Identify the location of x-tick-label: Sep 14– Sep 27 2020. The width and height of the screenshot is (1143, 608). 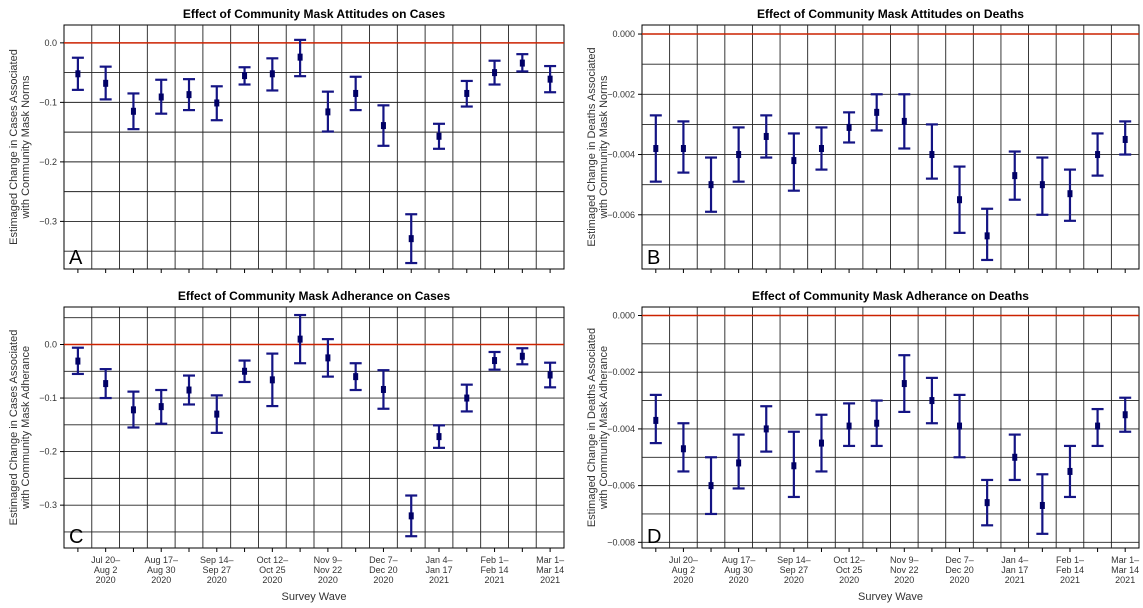
(794, 570).